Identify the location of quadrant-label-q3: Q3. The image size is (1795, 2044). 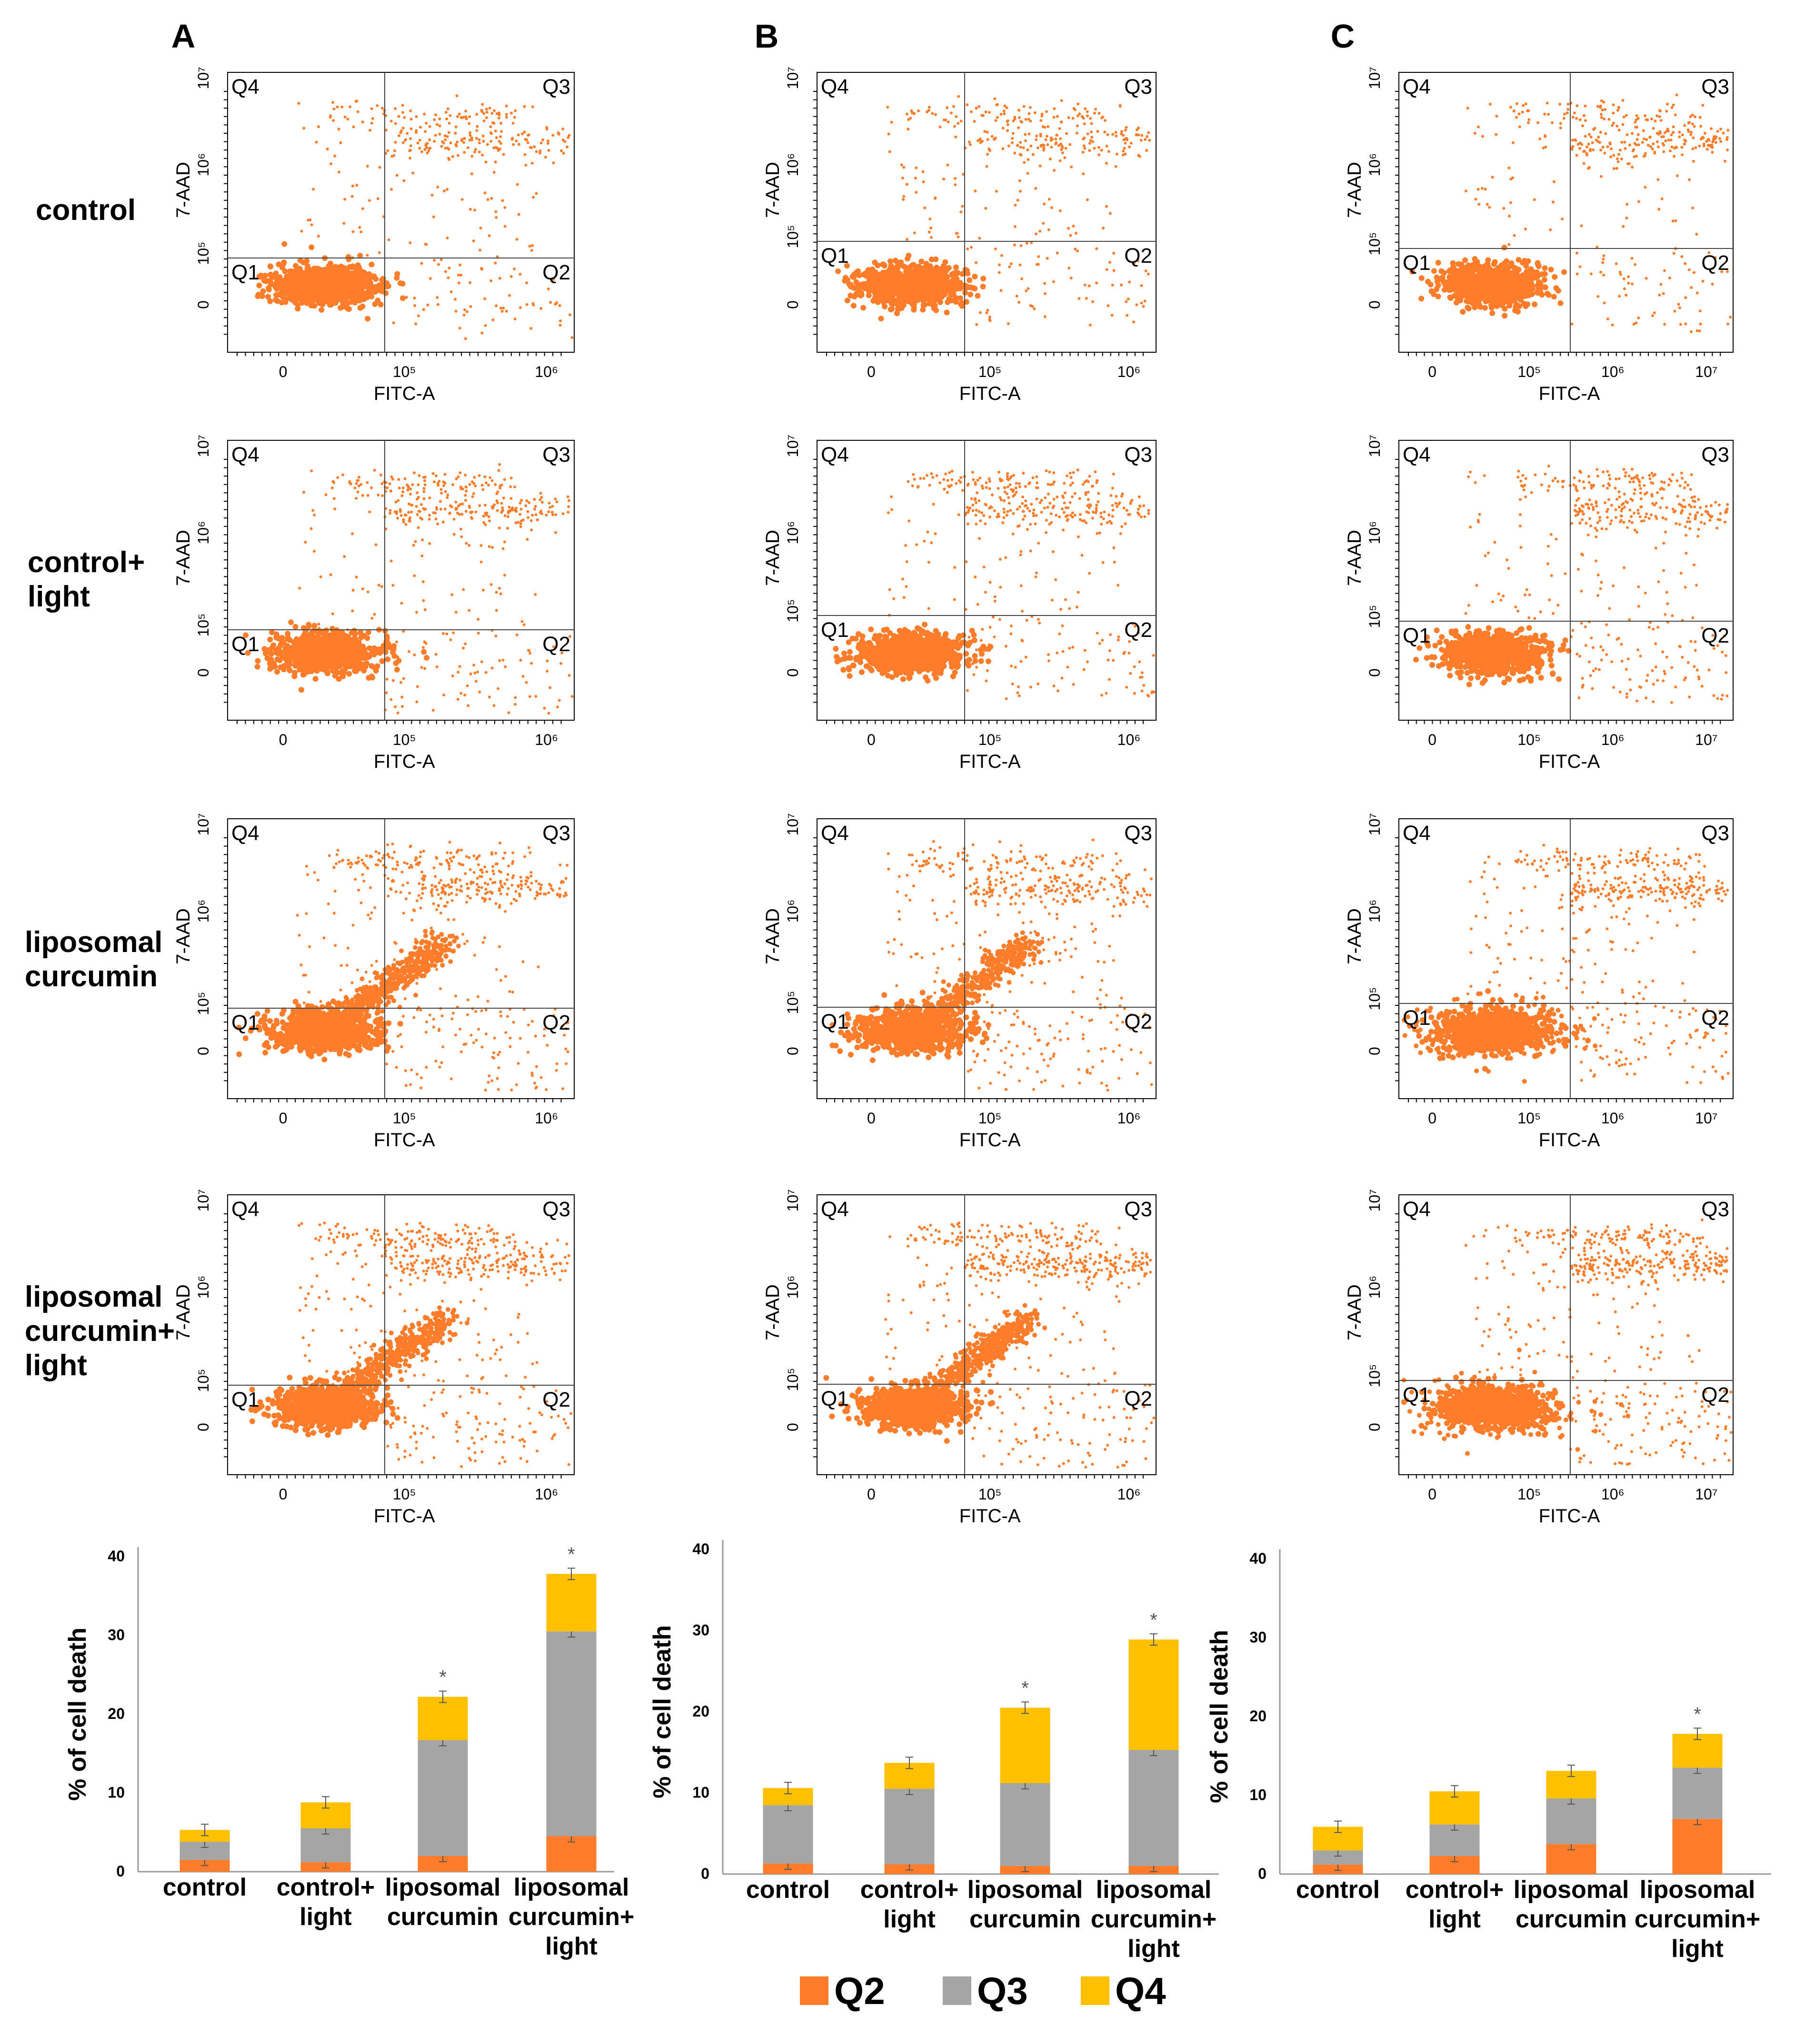
(556, 833).